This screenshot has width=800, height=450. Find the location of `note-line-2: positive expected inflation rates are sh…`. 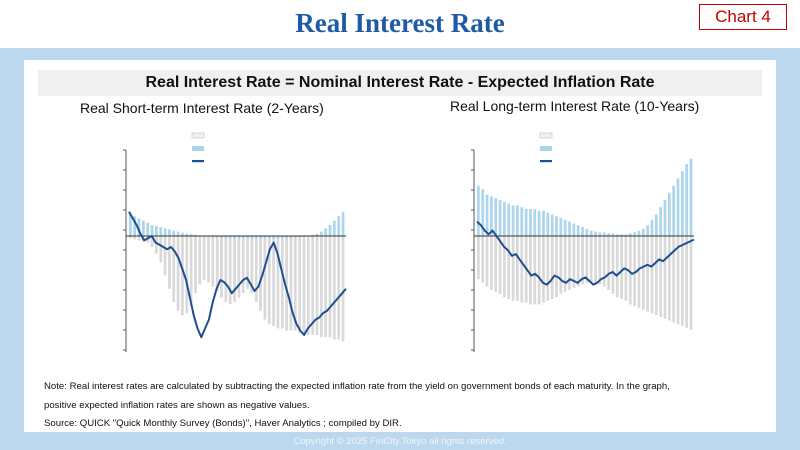

note-line-2: positive expected inflation rates are sh… is located at coordinates (177, 405).